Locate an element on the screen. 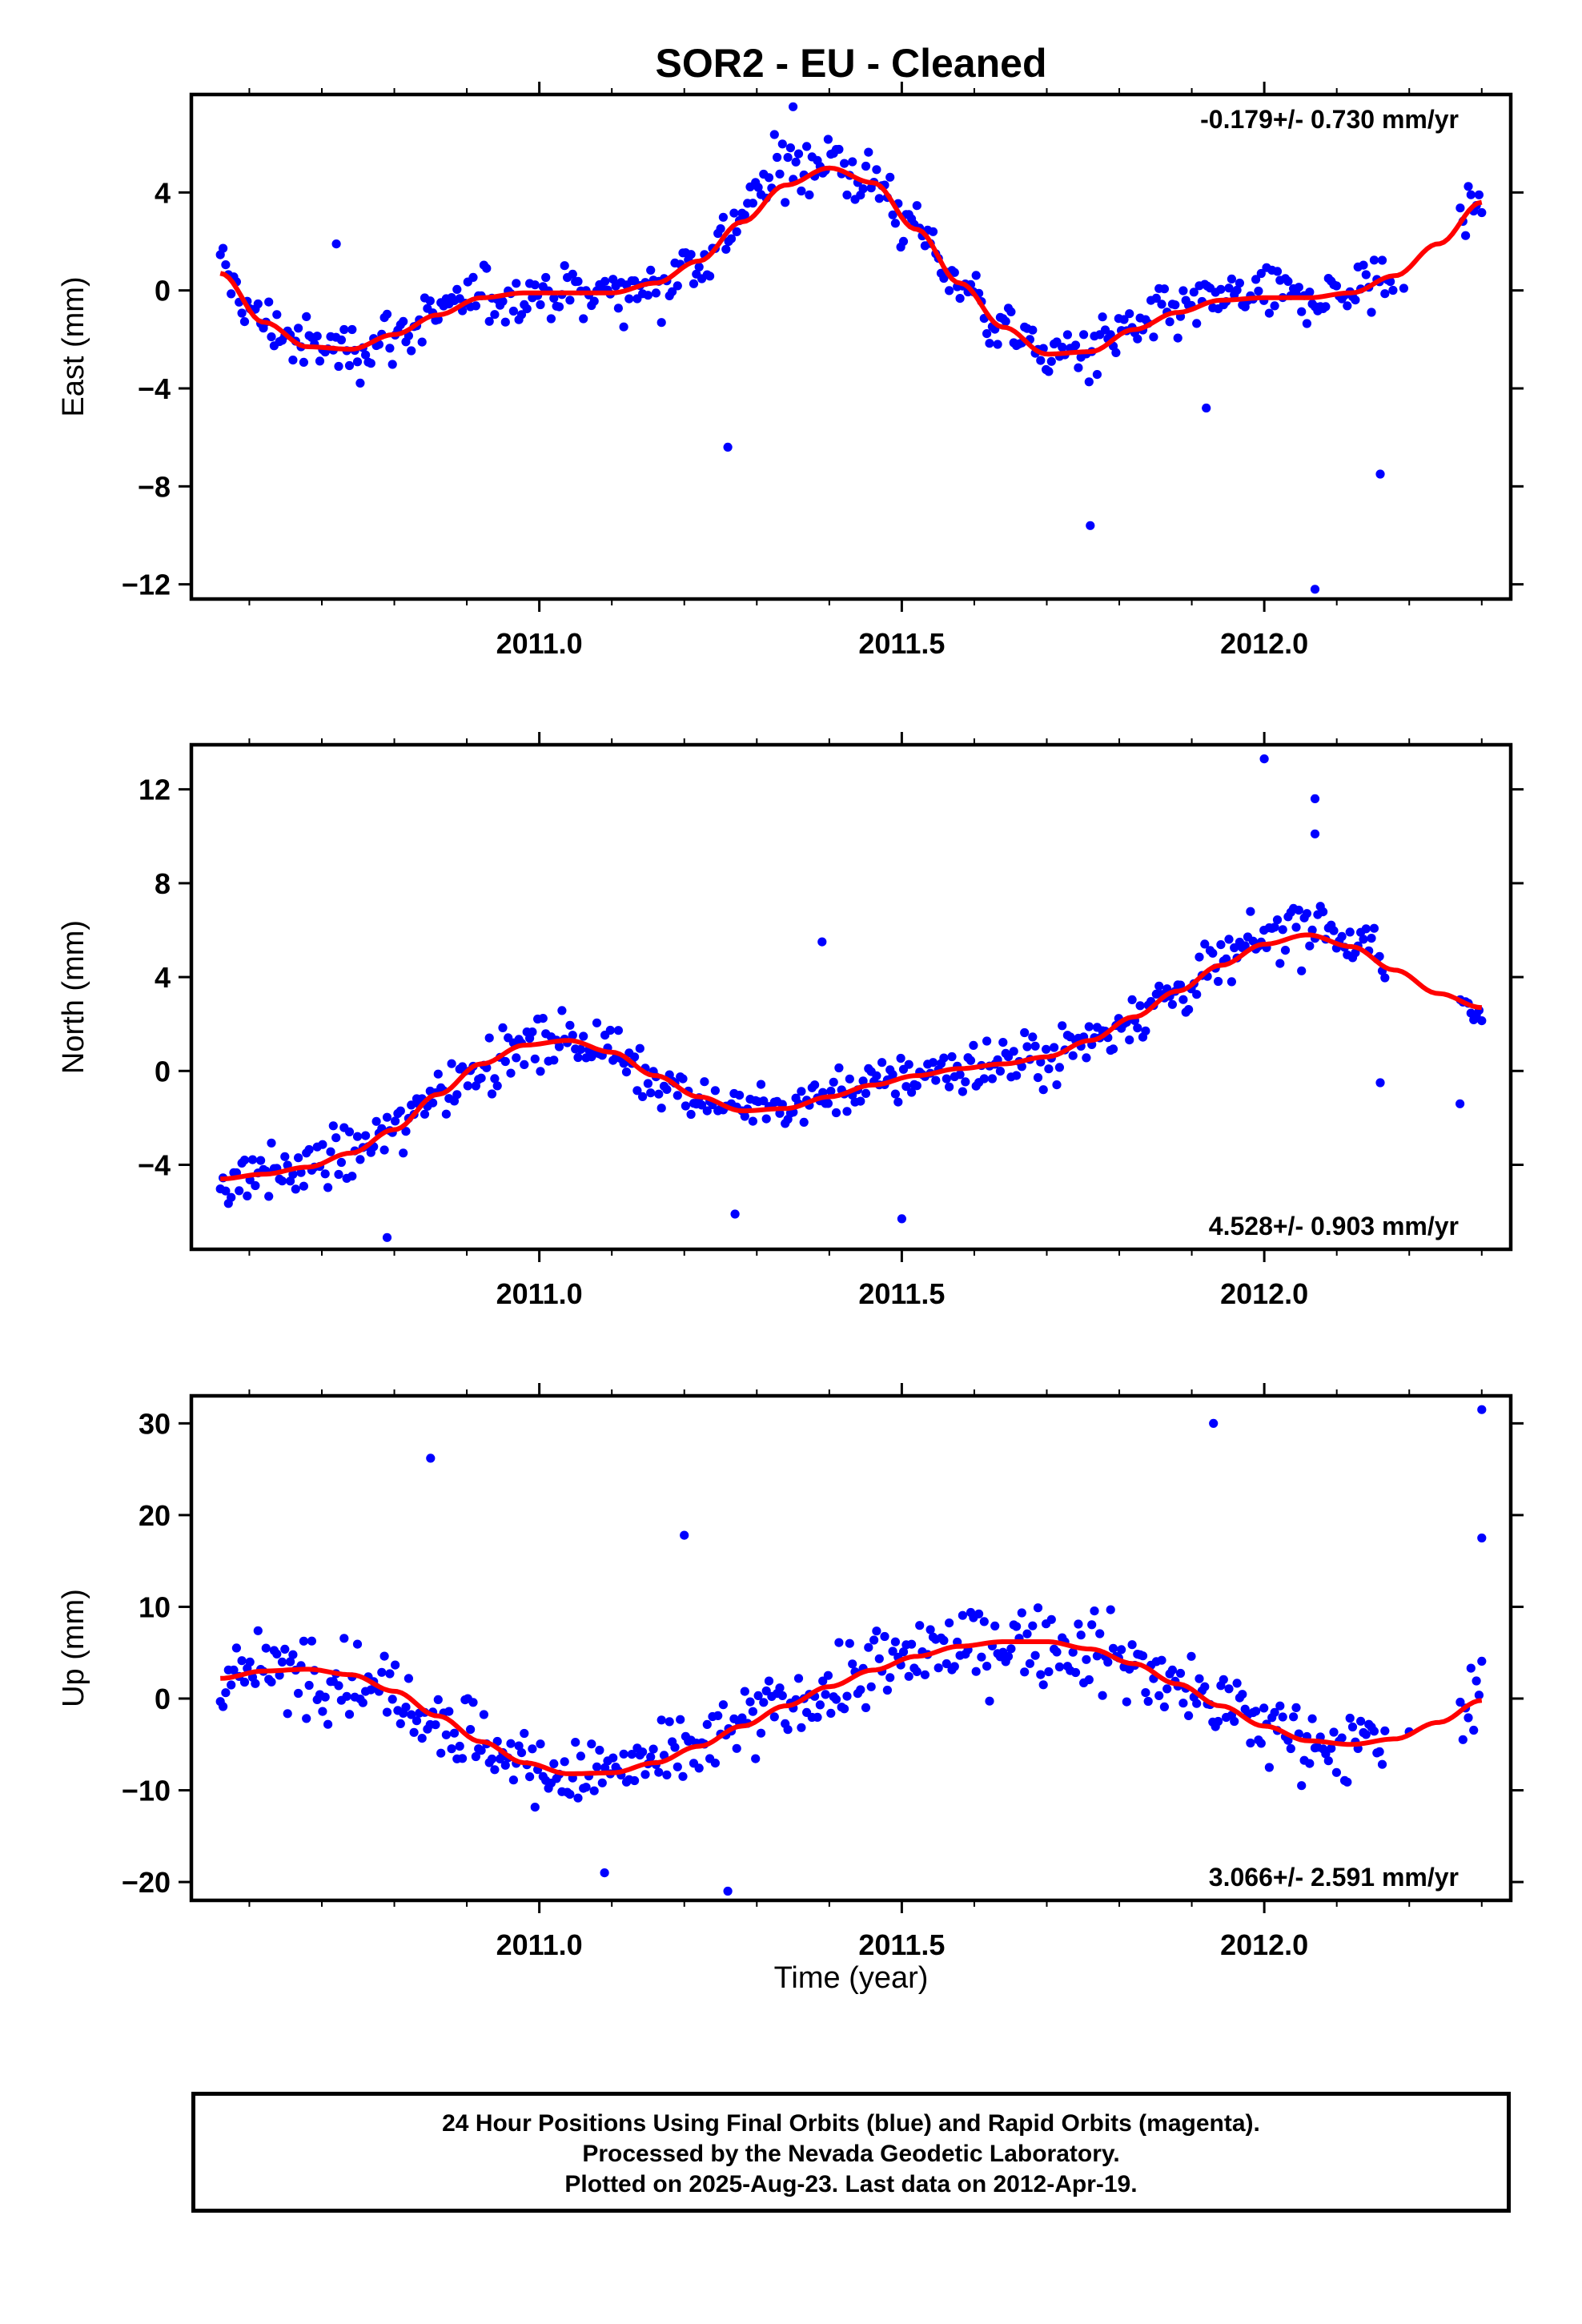 The image size is (1582, 2324). x-axis-label: Time (year) is located at coordinates (851, 1978).